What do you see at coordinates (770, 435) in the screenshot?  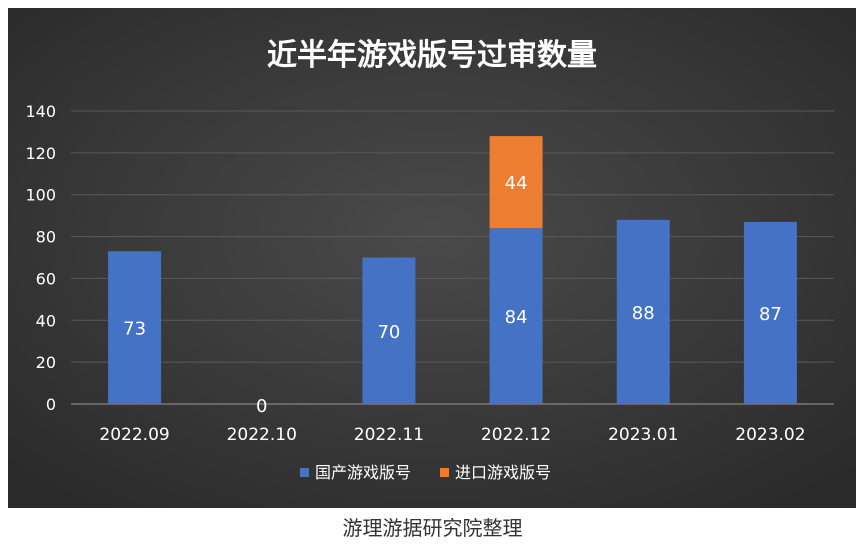 I see `x-tick-label: 2023.02` at bounding box center [770, 435].